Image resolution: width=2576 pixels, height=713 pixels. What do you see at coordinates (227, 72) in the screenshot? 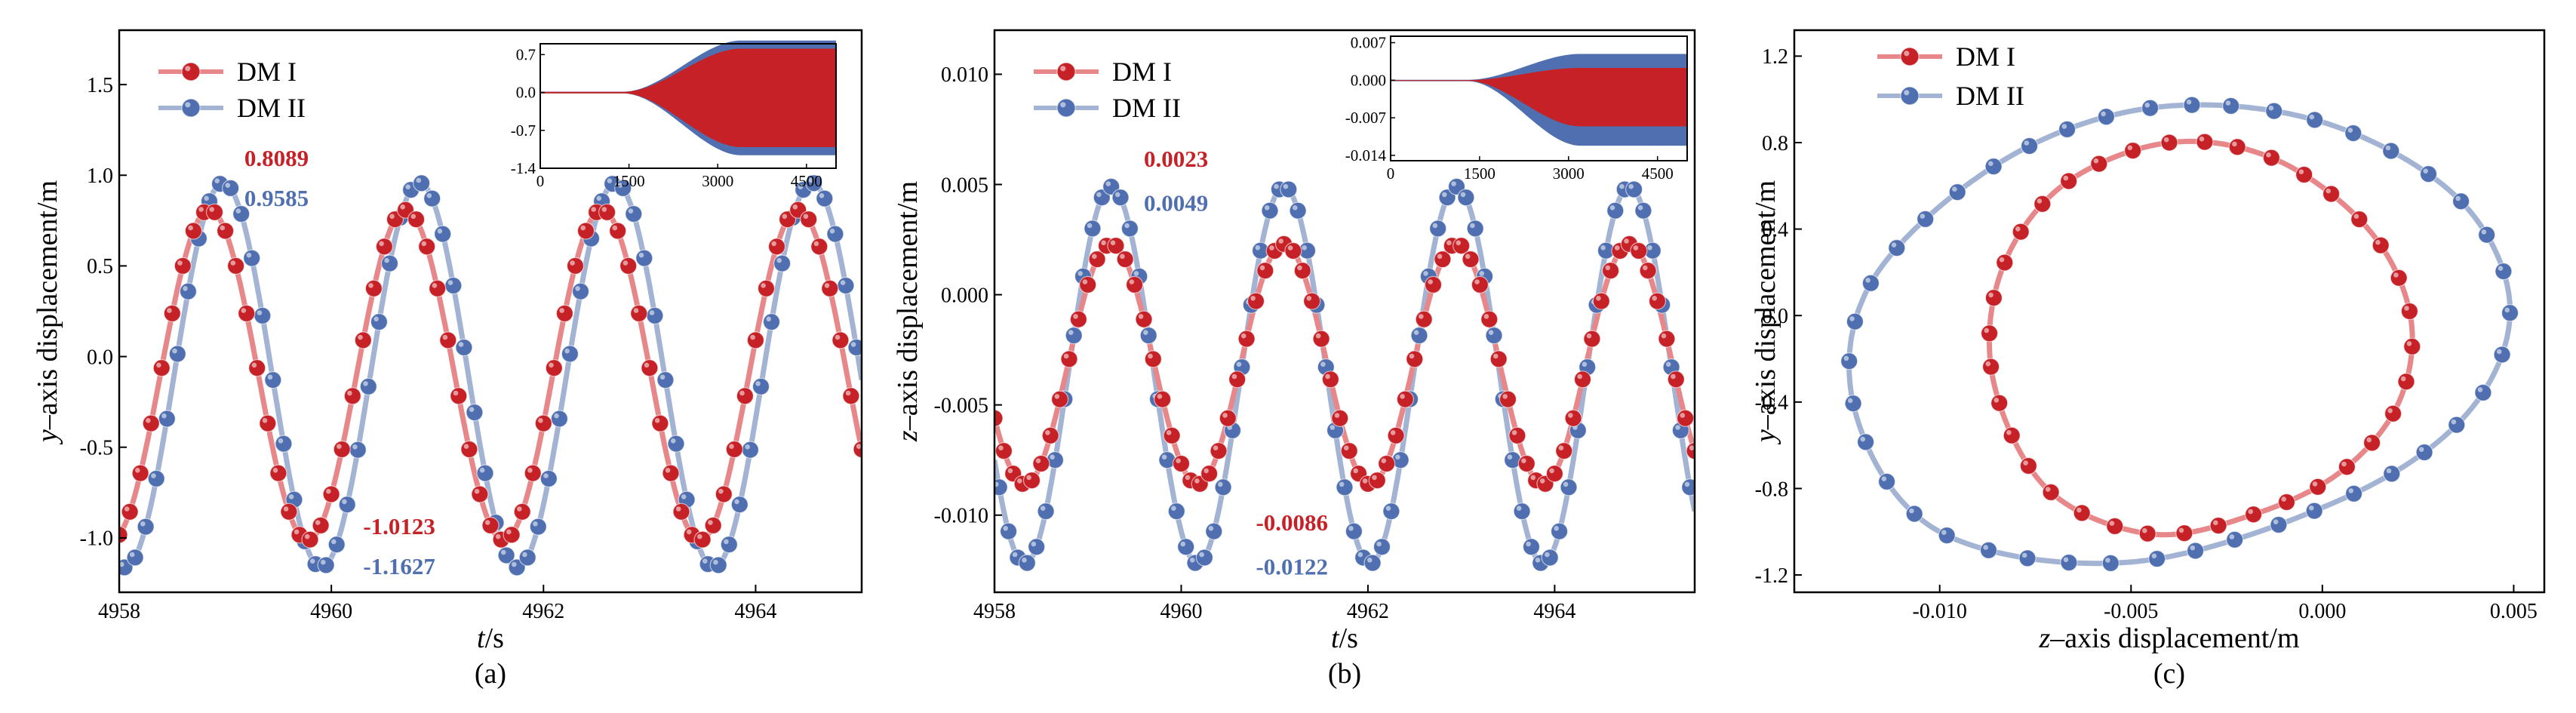
I see `legend-item-dm-i: DM I` at bounding box center [227, 72].